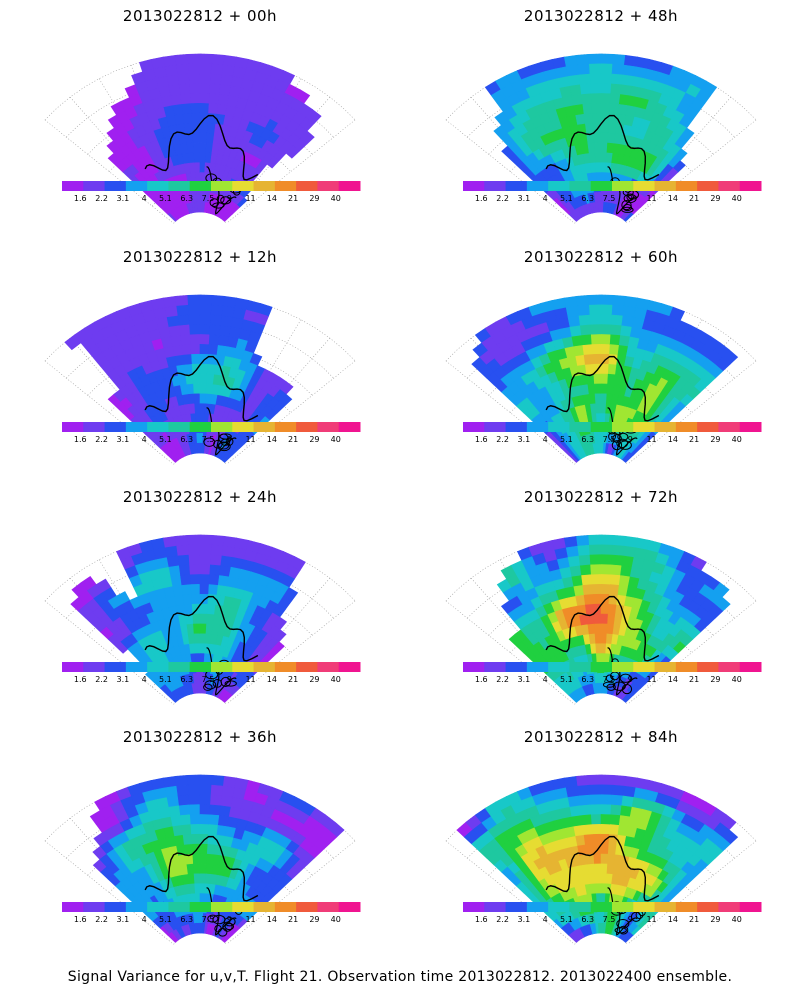 The image size is (800, 1000). What do you see at coordinates (202, 379) in the screenshot?
I see `map-panel-12h: 1.6 2.2 3.1 4 5.1 6.3 7.5 9 11 14 21 29 40` at bounding box center [202, 379].